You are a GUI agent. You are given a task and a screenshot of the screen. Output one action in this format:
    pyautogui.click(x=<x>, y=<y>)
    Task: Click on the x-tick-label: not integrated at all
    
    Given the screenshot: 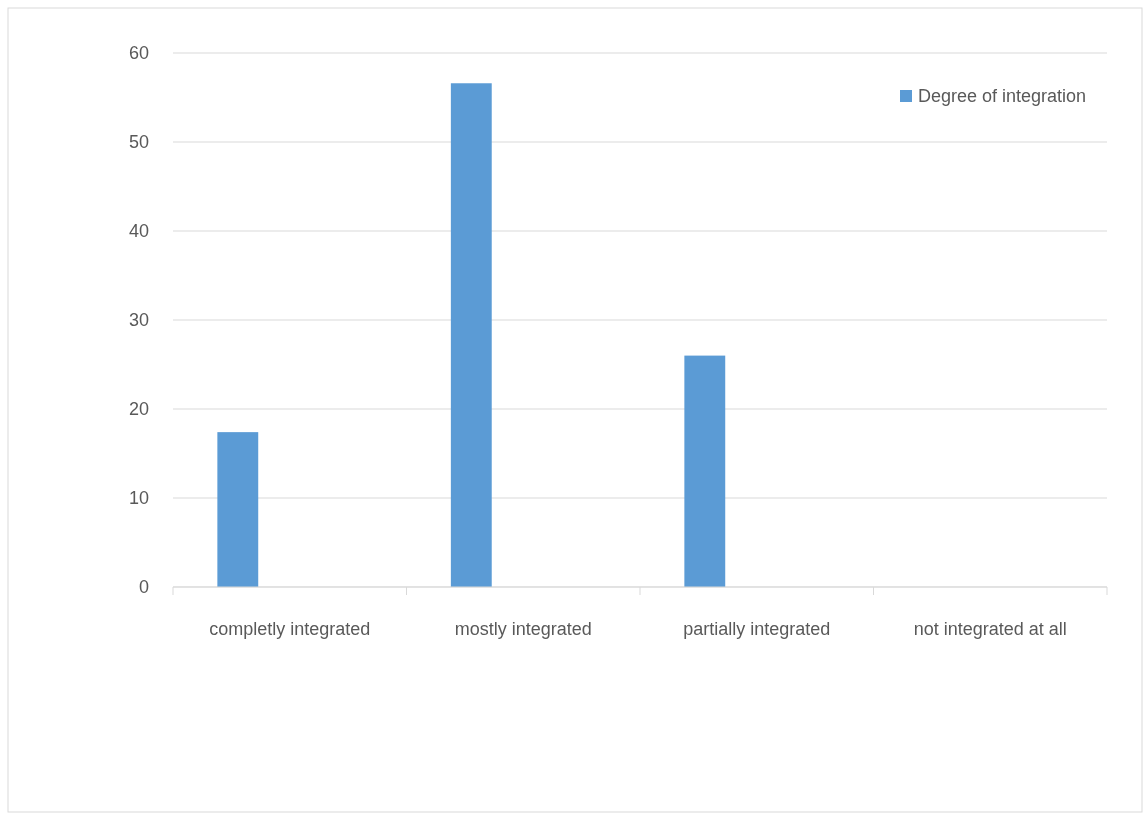 What is the action you would take?
    pyautogui.click(x=990, y=629)
    